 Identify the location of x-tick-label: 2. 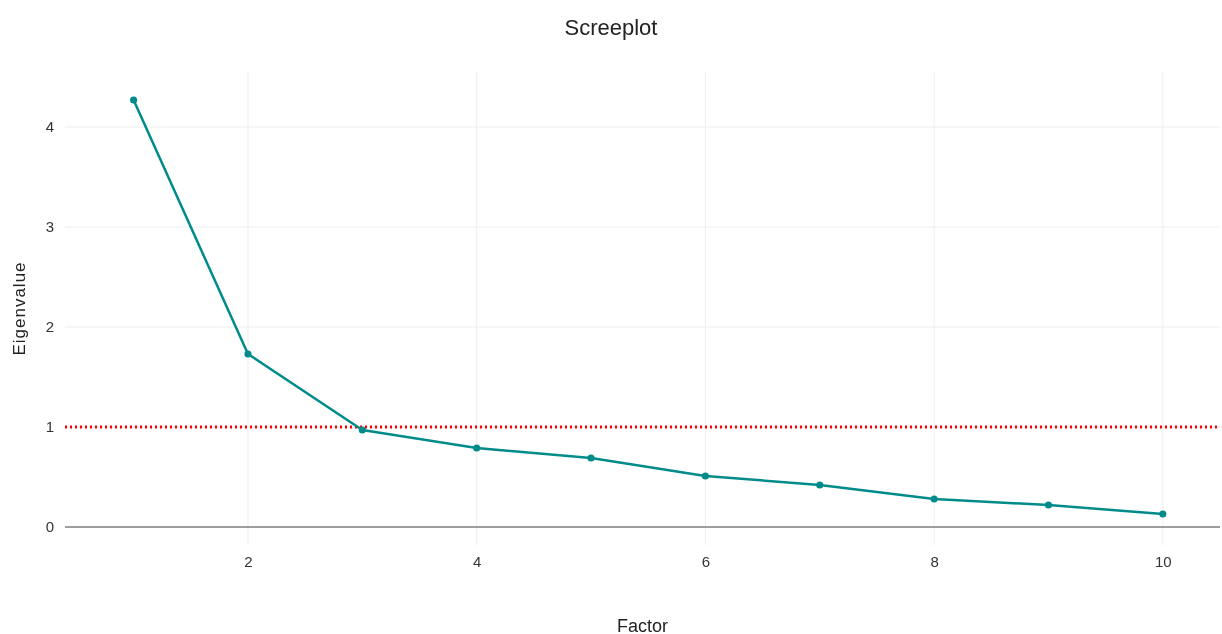
(248, 561).